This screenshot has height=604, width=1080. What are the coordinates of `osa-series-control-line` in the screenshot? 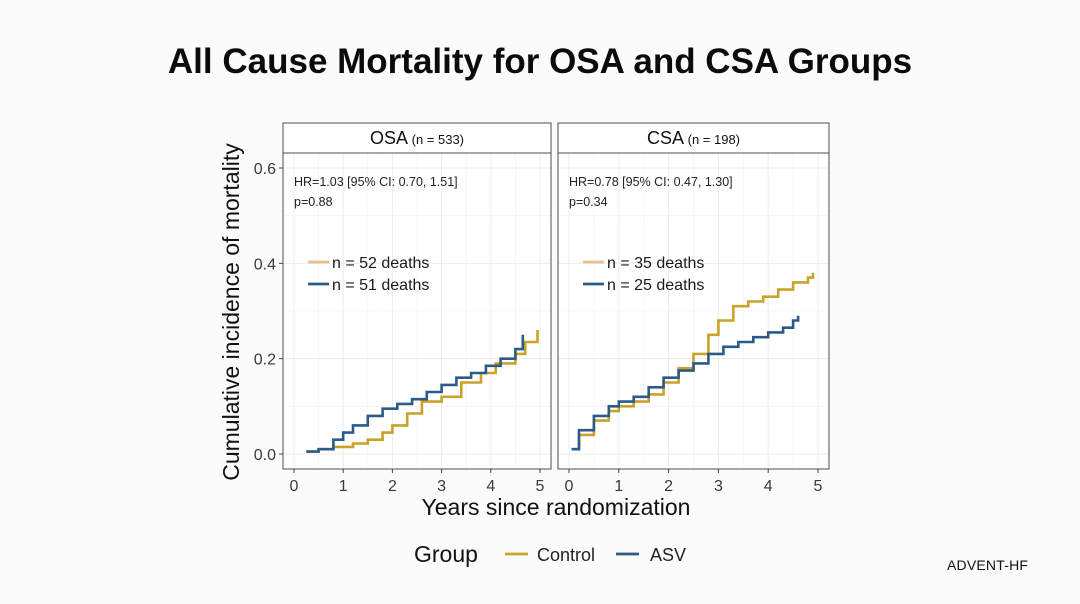 It's located at (422, 391).